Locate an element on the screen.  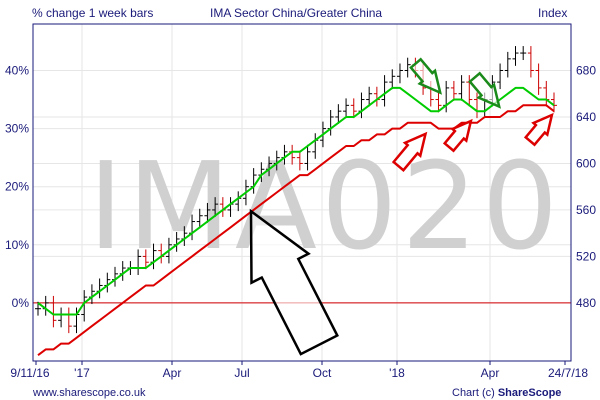
black-up-arrow is located at coordinates (294, 282).